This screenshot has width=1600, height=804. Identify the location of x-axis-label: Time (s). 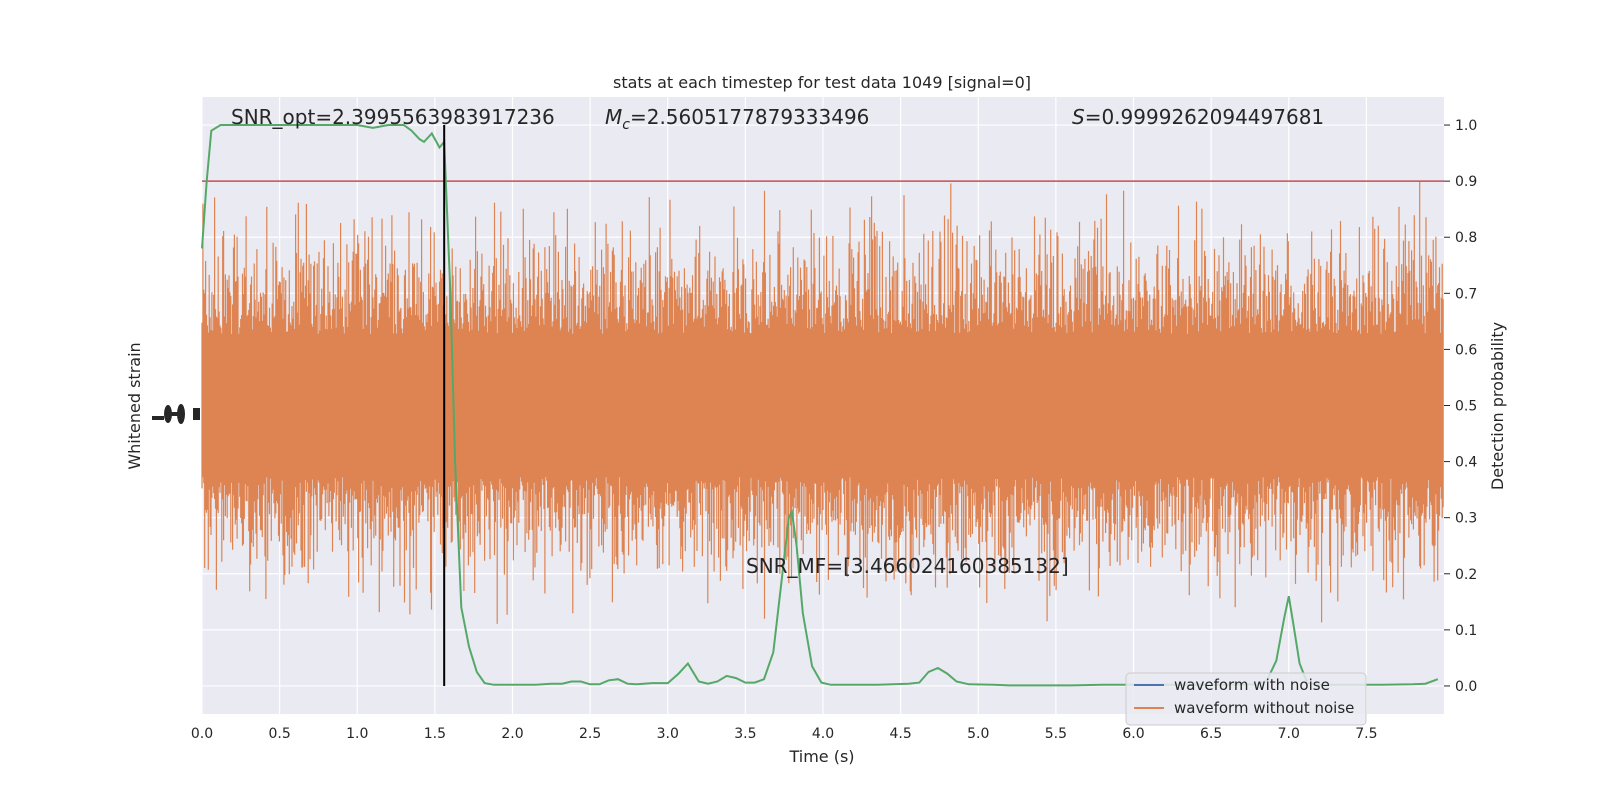
(821, 756).